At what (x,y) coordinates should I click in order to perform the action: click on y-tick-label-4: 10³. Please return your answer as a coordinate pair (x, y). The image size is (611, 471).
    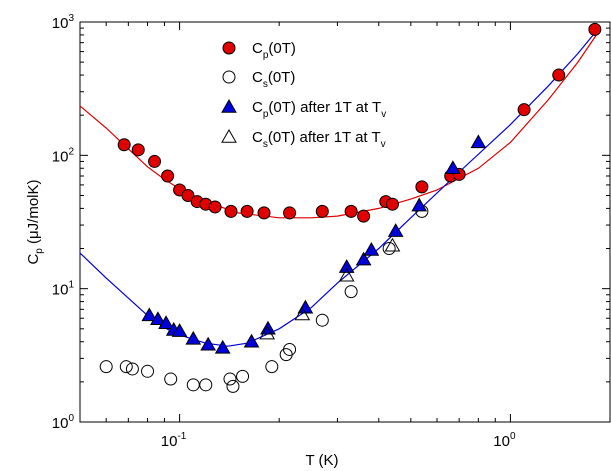
    Looking at the image, I should click on (63, 22).